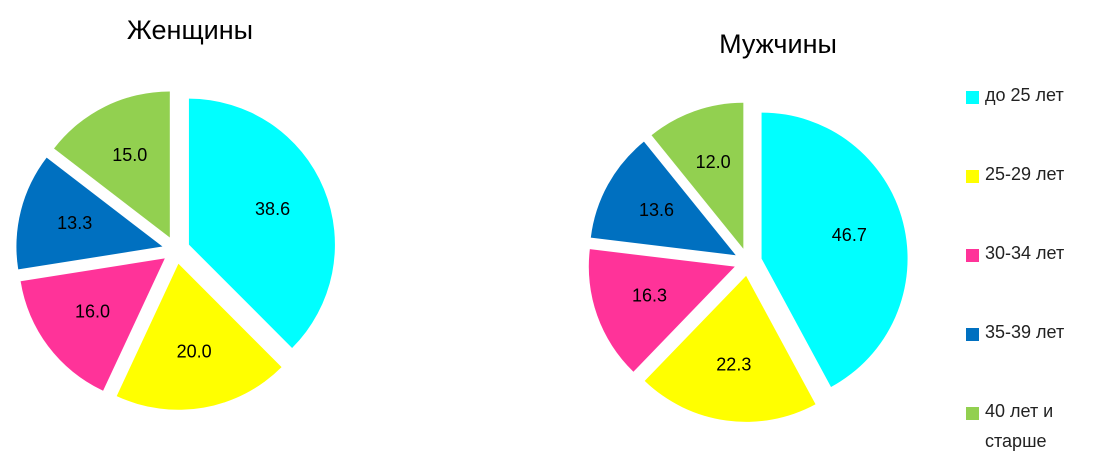  I want to click on legend-item: 25-29 лет, so click(1025, 176).